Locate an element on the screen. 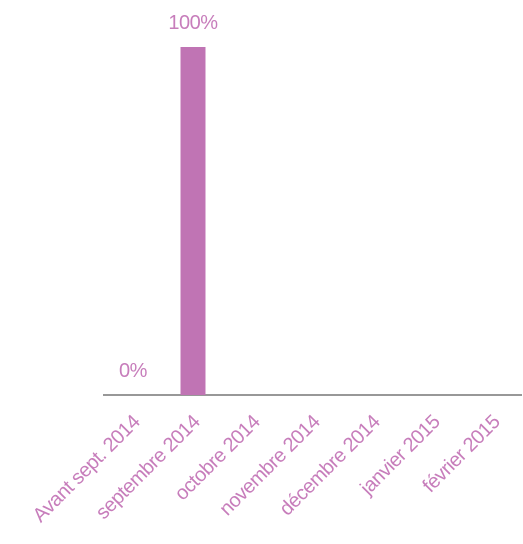 The image size is (523, 544). bar is located at coordinates (193, 221).